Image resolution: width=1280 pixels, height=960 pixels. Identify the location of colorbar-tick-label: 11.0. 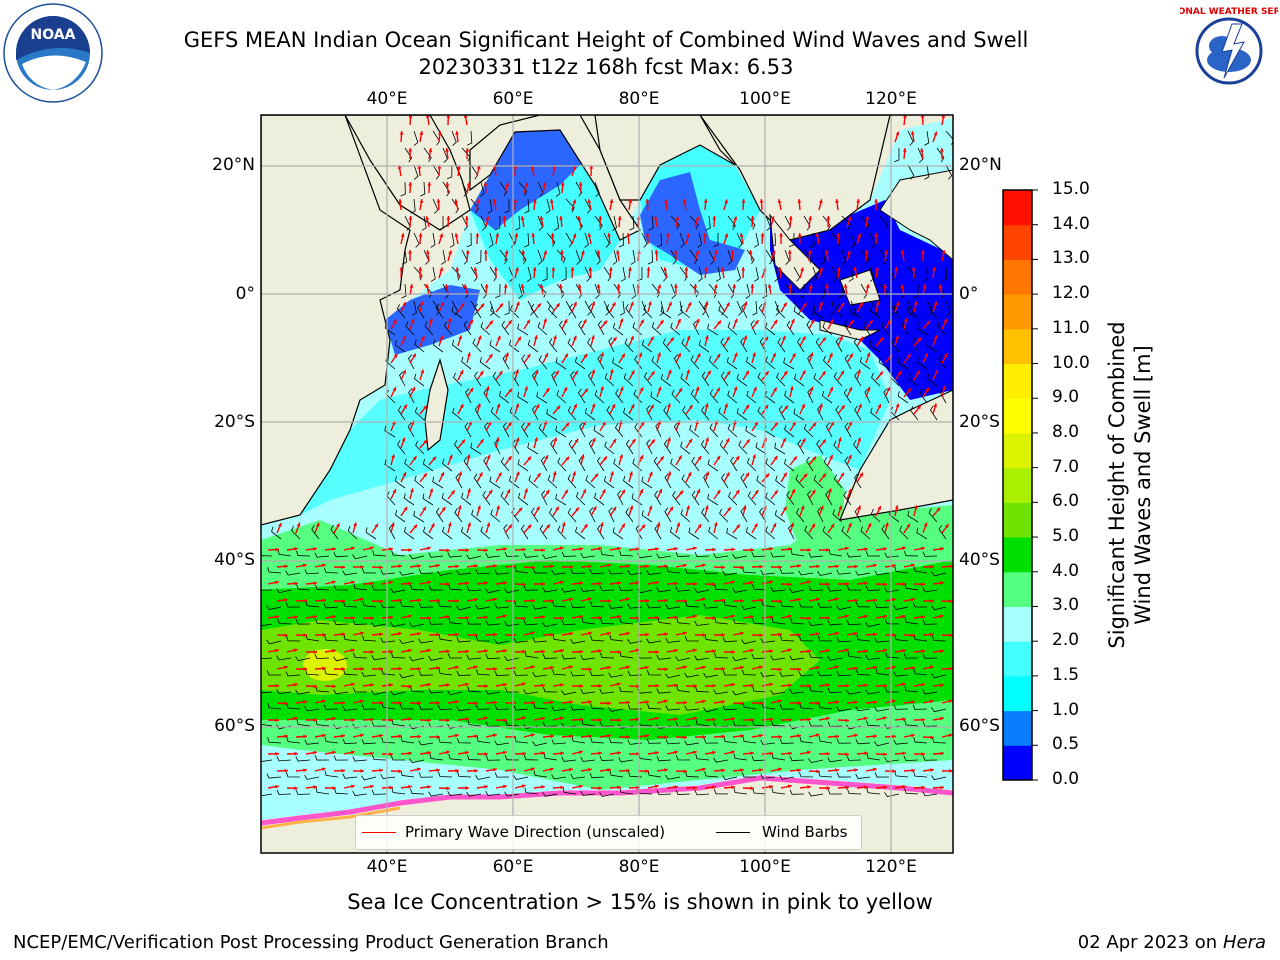
(1071, 327).